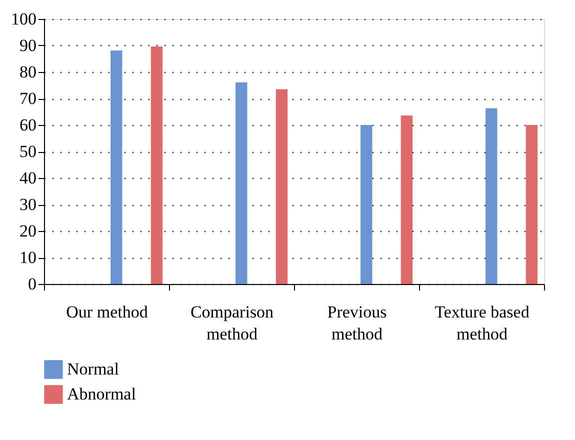 The width and height of the screenshot is (575, 440). Describe the element at coordinates (357, 323) in the screenshot. I see `x-tick-label: Previous method` at that location.